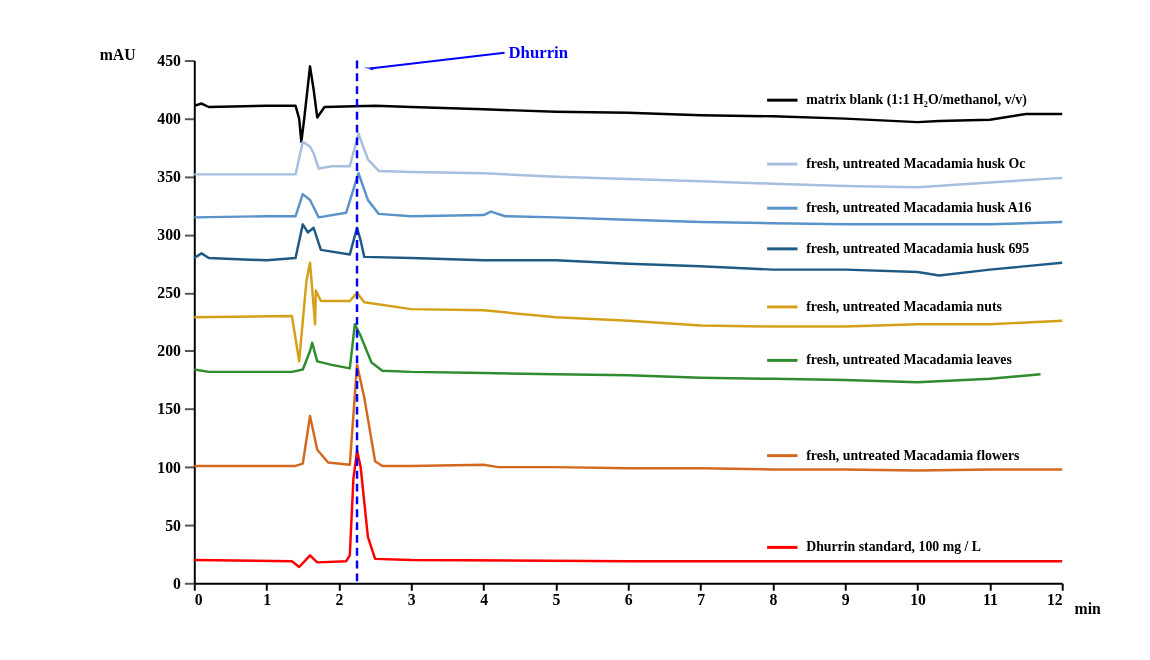 This screenshot has height=660, width=1150. What do you see at coordinates (117, 55) in the screenshot?
I see `y-axis-title: mAU` at bounding box center [117, 55].